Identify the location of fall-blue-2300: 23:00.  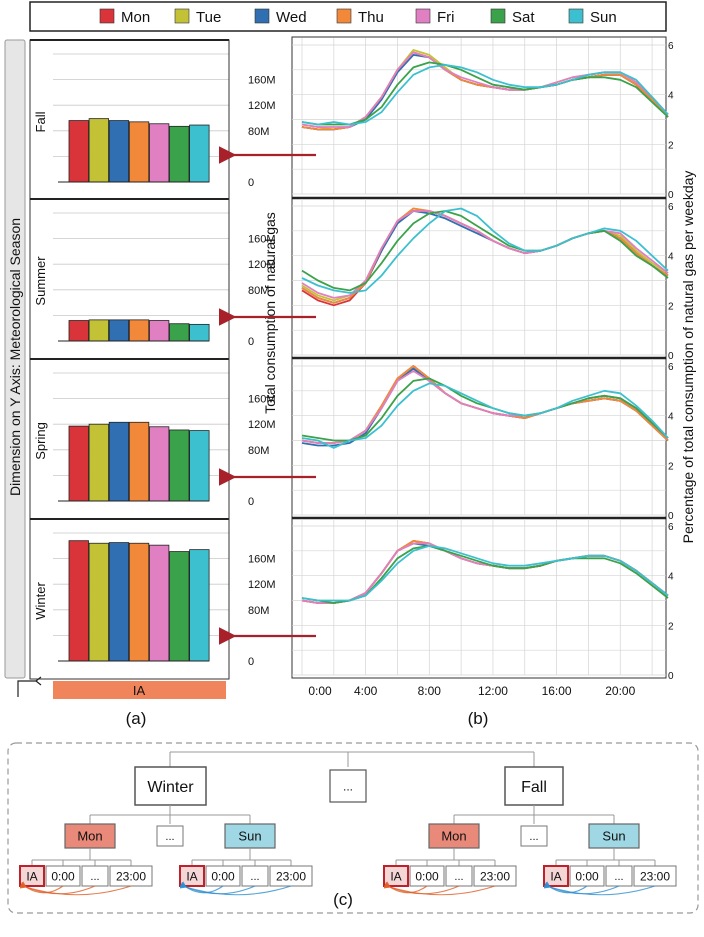
(655, 876).